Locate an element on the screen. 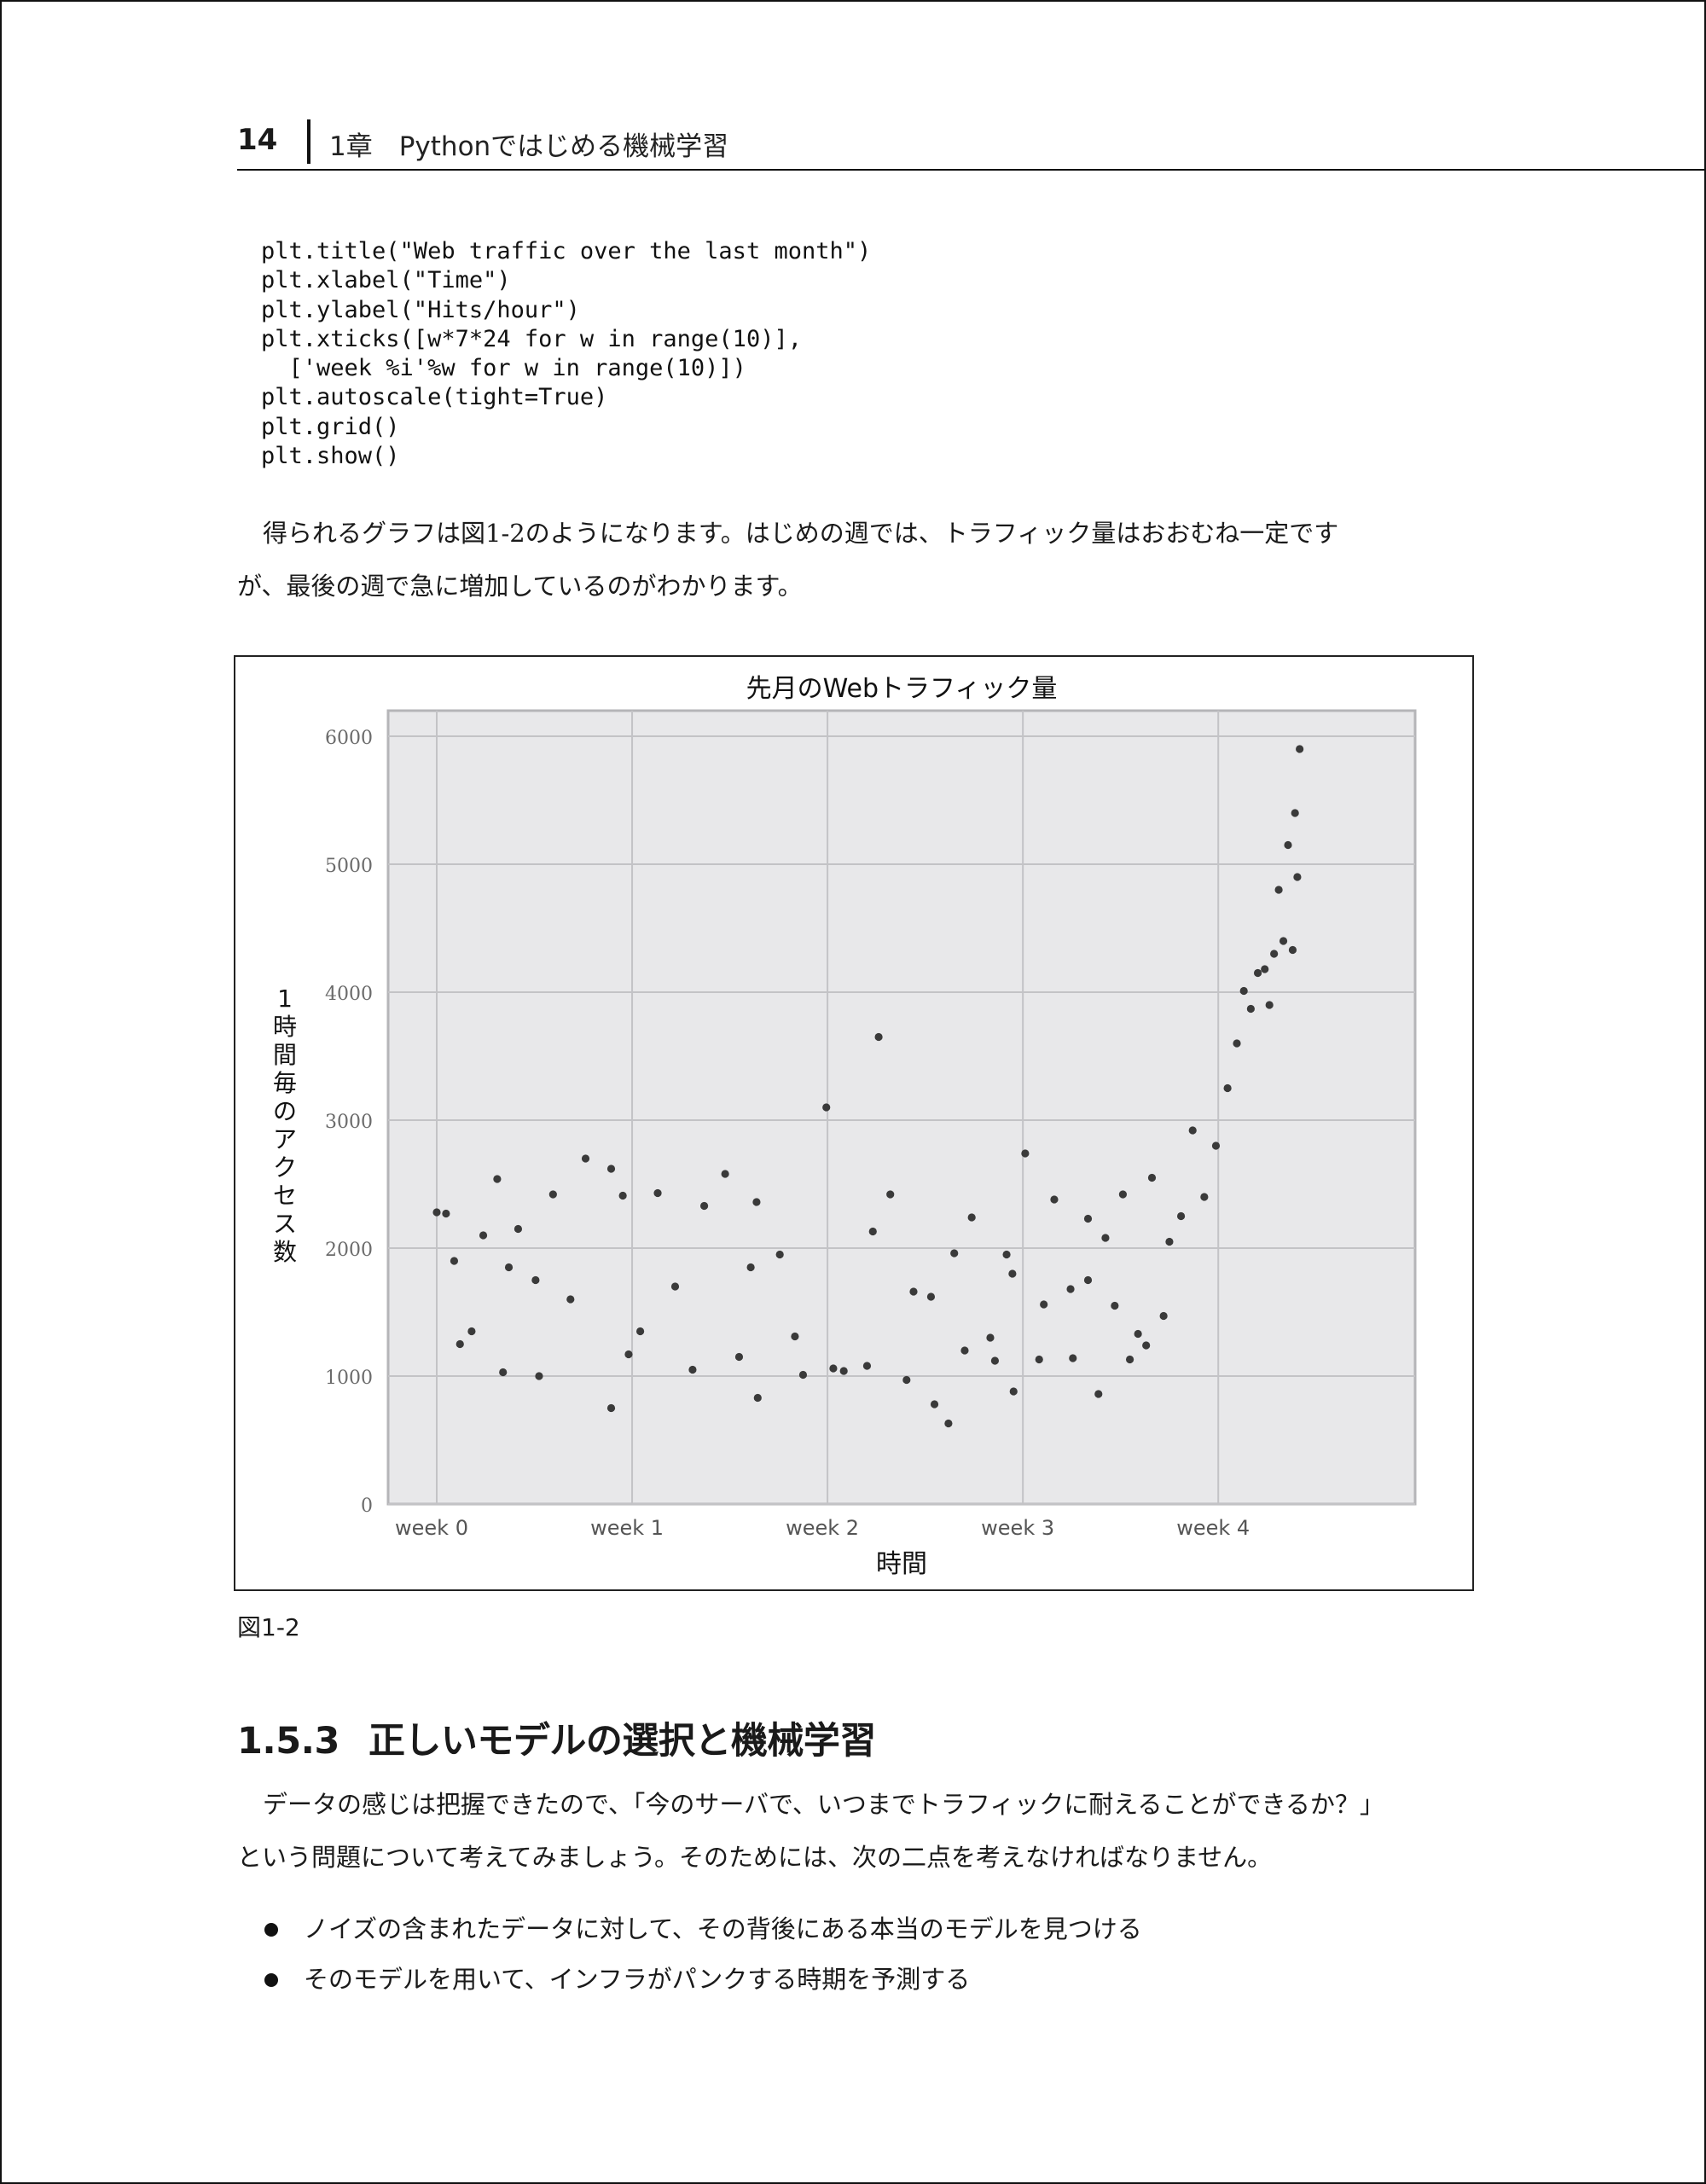  code-line: plt.show() is located at coordinates (330, 457).